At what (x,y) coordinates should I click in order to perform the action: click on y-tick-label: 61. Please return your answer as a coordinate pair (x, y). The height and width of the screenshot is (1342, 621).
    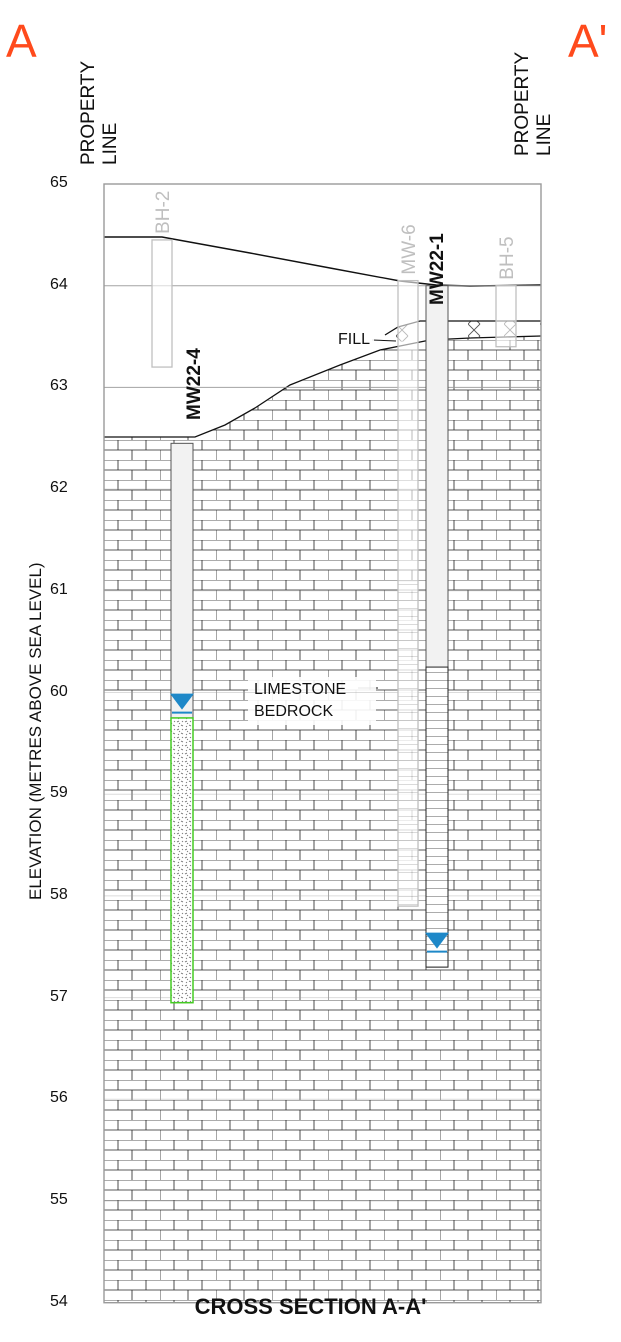
    Looking at the image, I should click on (59, 589).